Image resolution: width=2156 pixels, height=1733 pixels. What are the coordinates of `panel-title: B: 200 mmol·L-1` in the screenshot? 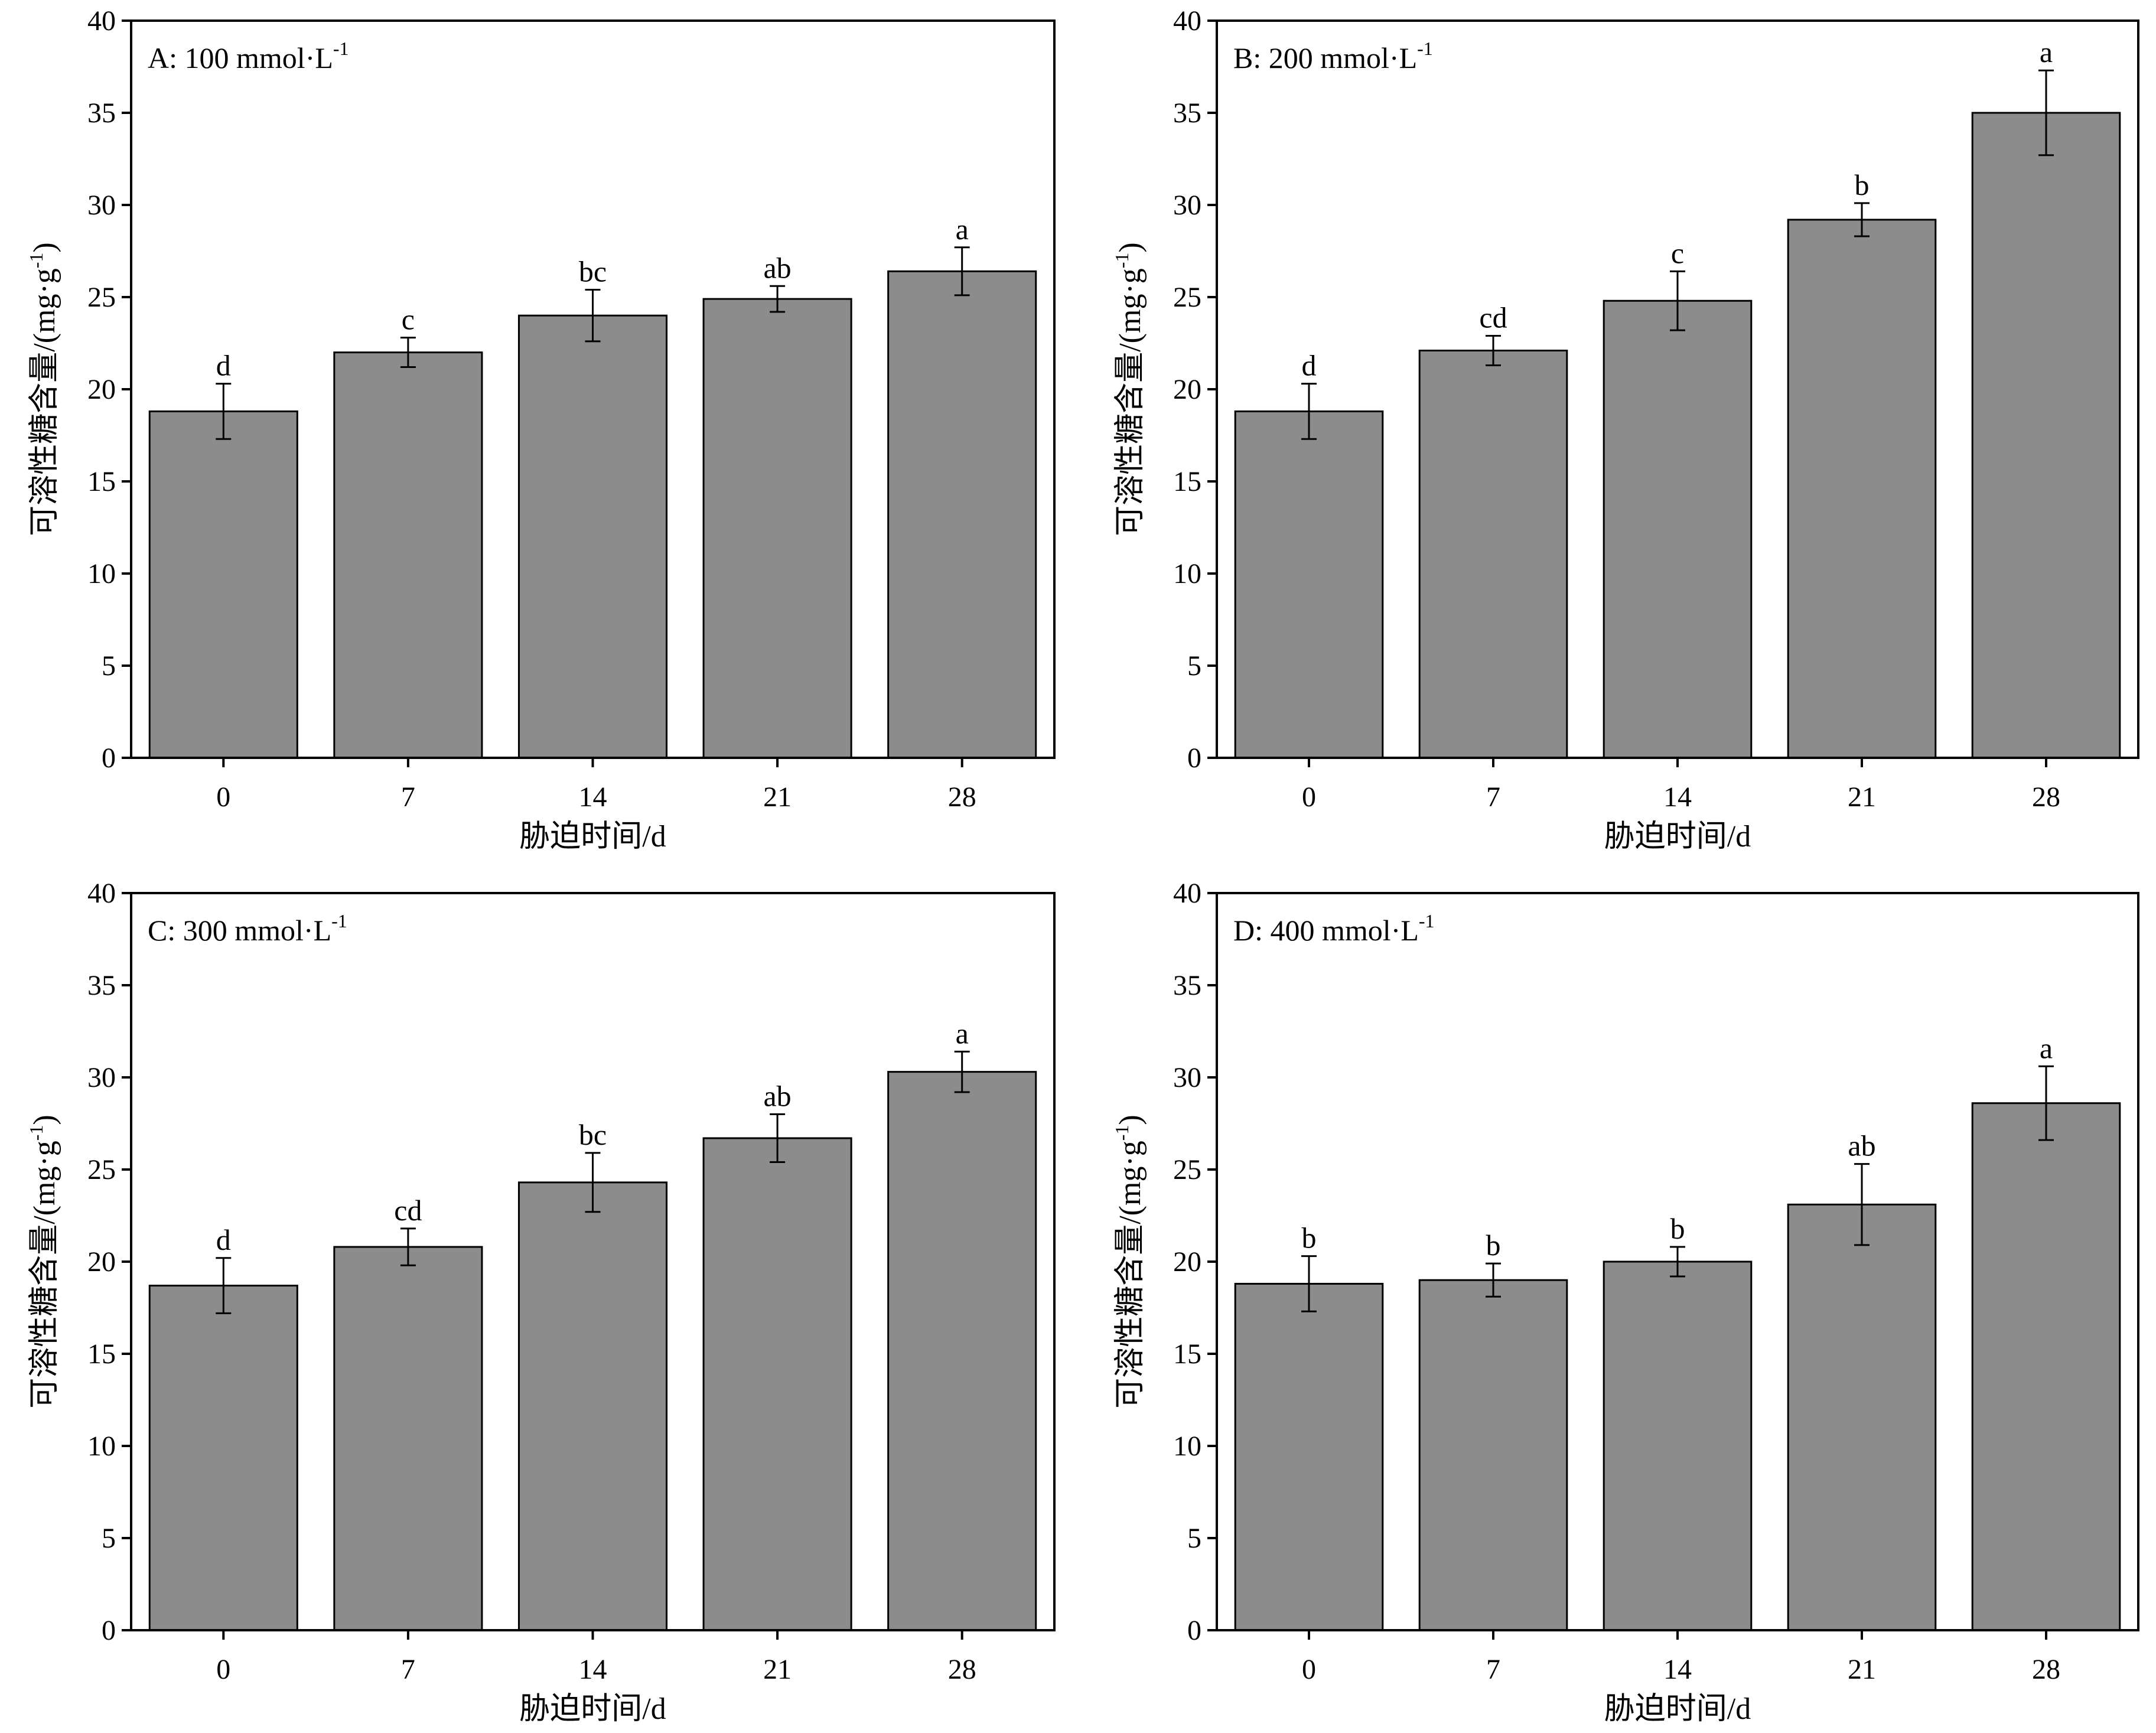 It's located at (1333, 56).